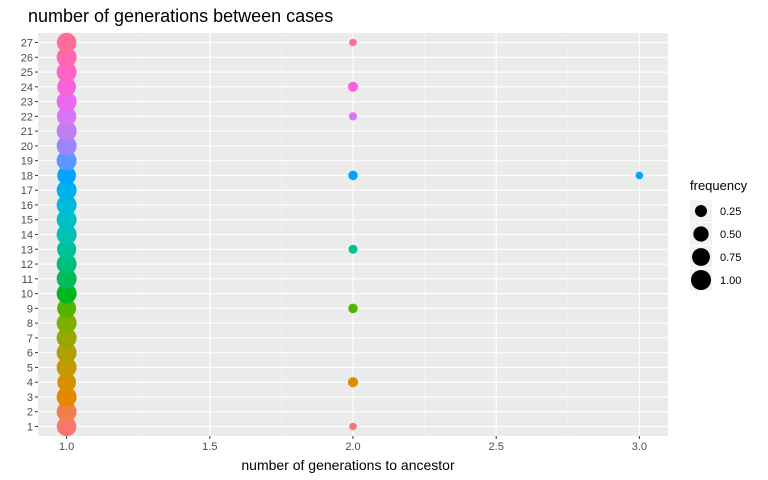  Describe the element at coordinates (27, 250) in the screenshot. I see `y-tick-label: 13` at that location.